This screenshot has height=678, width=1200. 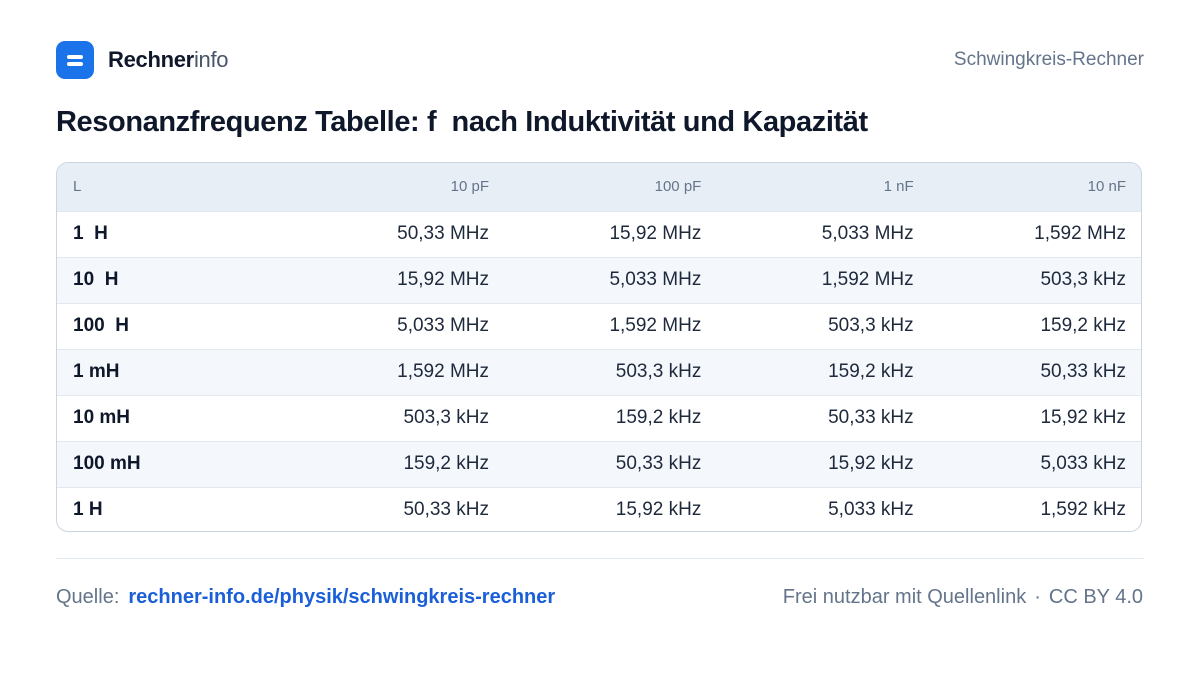 What do you see at coordinates (211, 59) in the screenshot?
I see `brand-name-light: info` at bounding box center [211, 59].